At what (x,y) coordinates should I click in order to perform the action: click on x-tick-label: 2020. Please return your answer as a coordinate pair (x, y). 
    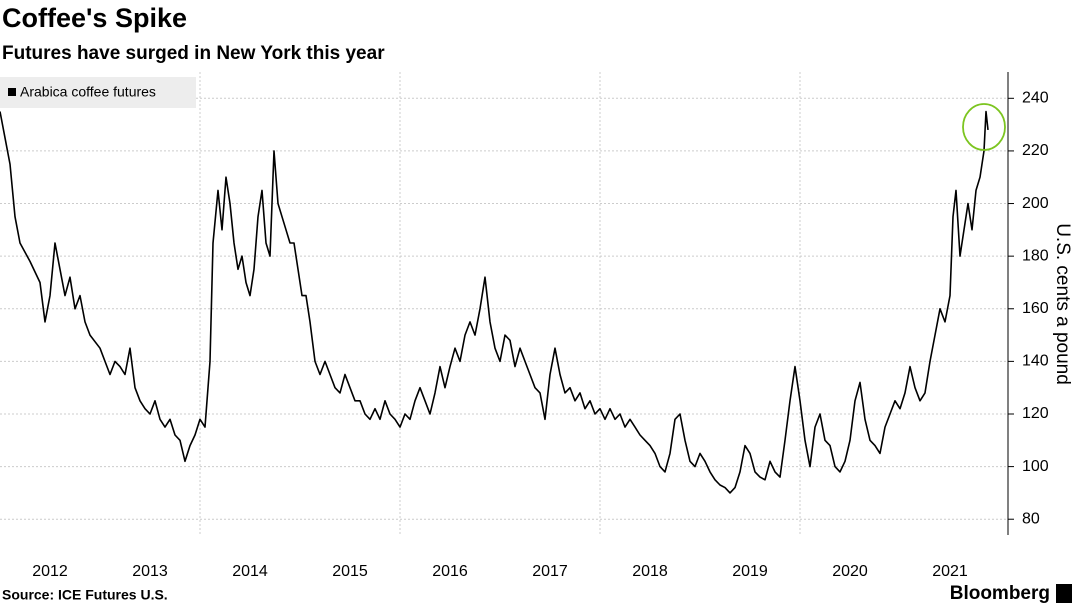
    Looking at the image, I should click on (850, 571).